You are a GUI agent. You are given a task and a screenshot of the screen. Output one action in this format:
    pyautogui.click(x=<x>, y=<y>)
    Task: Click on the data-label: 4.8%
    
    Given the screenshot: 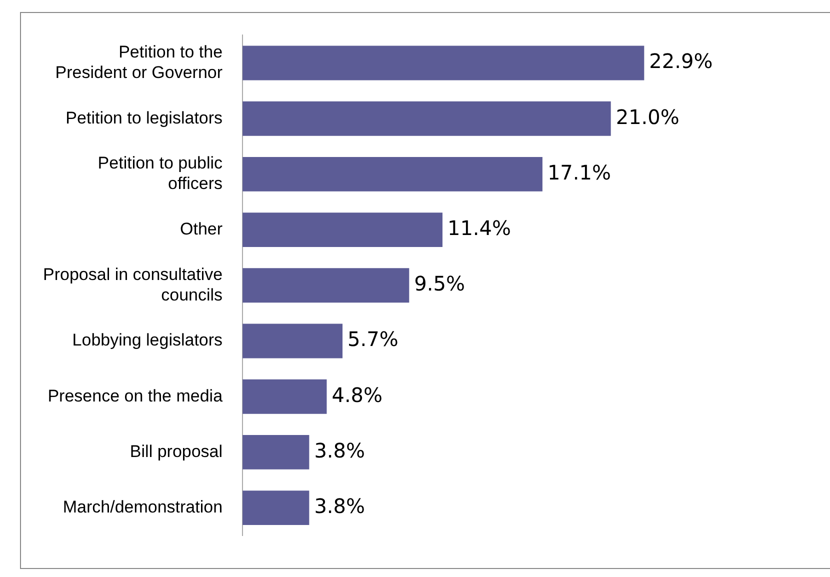 What is the action you would take?
    pyautogui.click(x=357, y=394)
    